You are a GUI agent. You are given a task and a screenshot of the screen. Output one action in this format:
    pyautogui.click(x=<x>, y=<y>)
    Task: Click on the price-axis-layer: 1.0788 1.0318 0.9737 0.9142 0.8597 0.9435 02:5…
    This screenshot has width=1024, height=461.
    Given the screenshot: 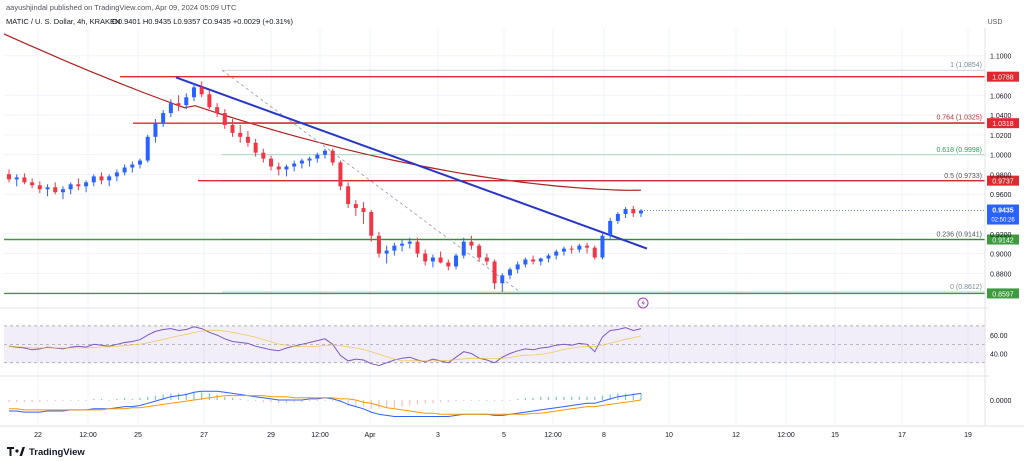 What is the action you would take?
    pyautogui.click(x=1003, y=229)
    